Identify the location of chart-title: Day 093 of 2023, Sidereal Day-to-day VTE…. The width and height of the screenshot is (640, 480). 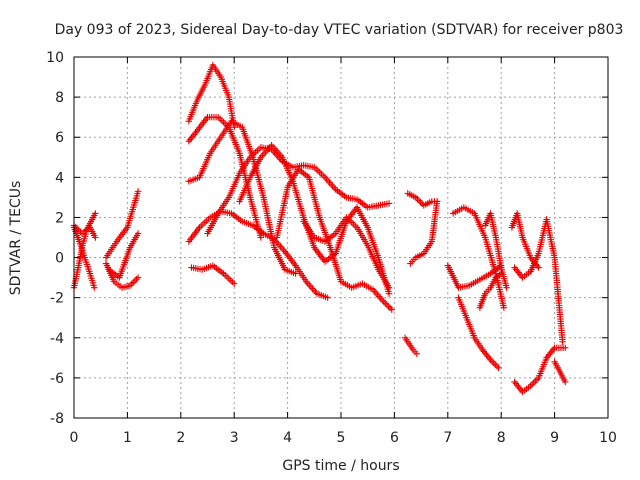
(339, 30).